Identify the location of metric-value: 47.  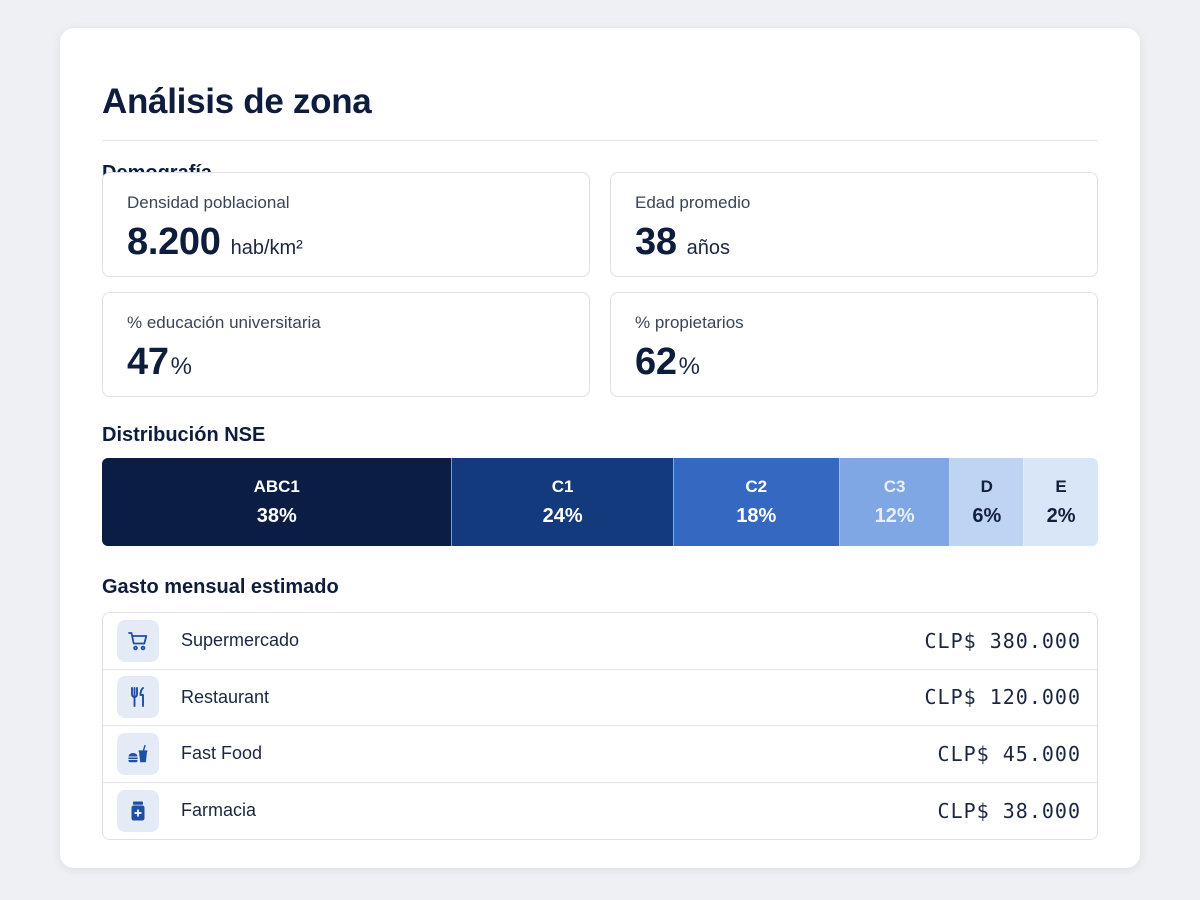
(148, 362).